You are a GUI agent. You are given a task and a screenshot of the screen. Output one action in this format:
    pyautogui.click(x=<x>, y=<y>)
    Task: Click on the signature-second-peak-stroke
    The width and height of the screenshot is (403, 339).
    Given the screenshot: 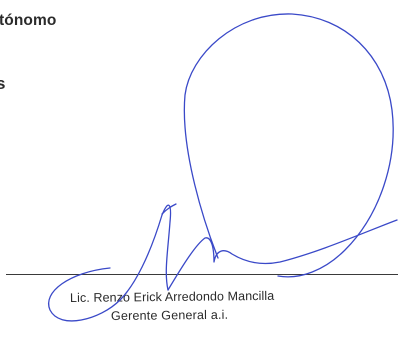 What is the action you would take?
    pyautogui.click(x=282, y=255)
    